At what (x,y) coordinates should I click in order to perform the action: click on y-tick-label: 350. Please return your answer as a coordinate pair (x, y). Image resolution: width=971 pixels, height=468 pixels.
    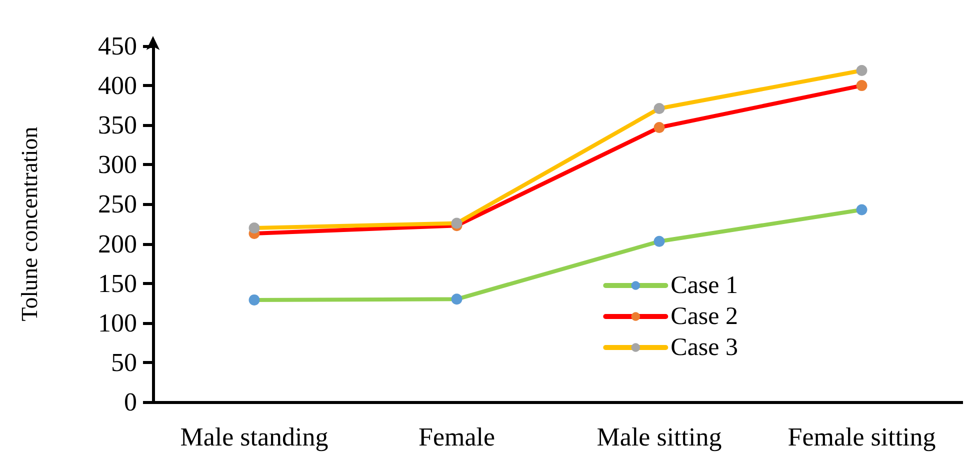
    Looking at the image, I should click on (117, 125).